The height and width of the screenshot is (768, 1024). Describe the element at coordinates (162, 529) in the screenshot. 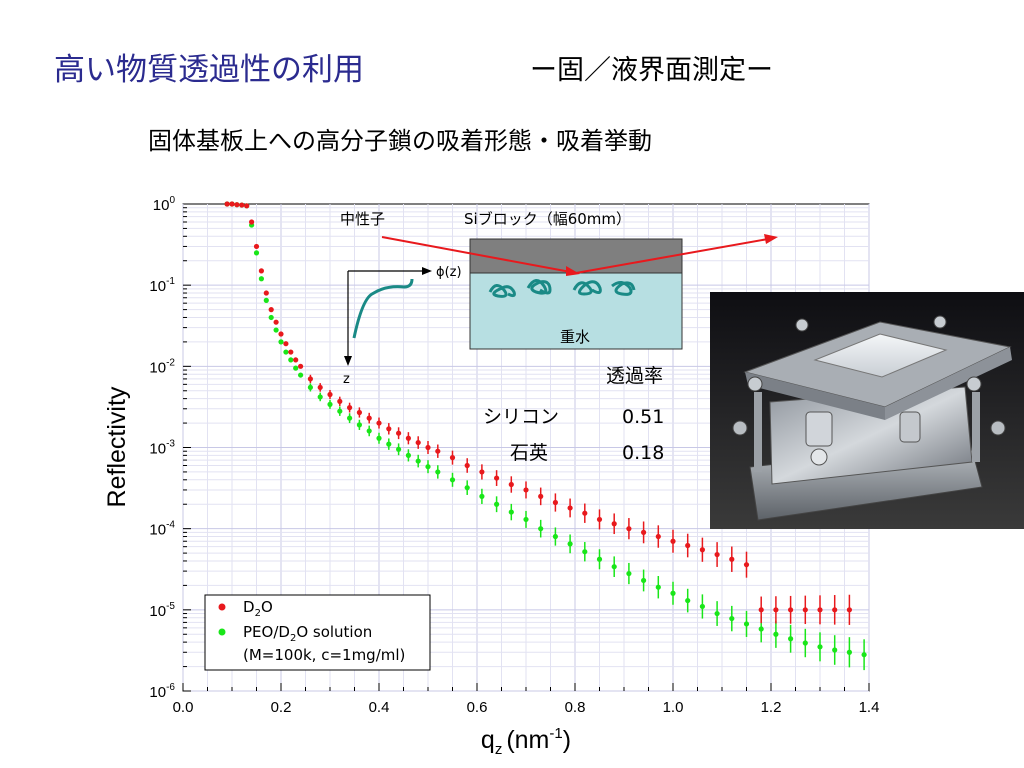

I see `y-tick-label: 10⁻⁴` at that location.